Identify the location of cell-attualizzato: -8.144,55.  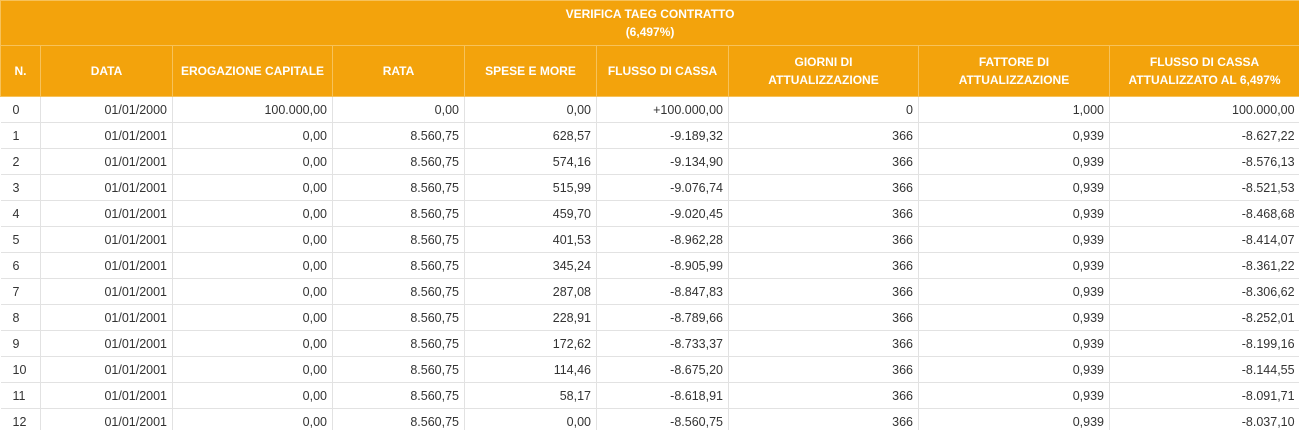
(1204, 369).